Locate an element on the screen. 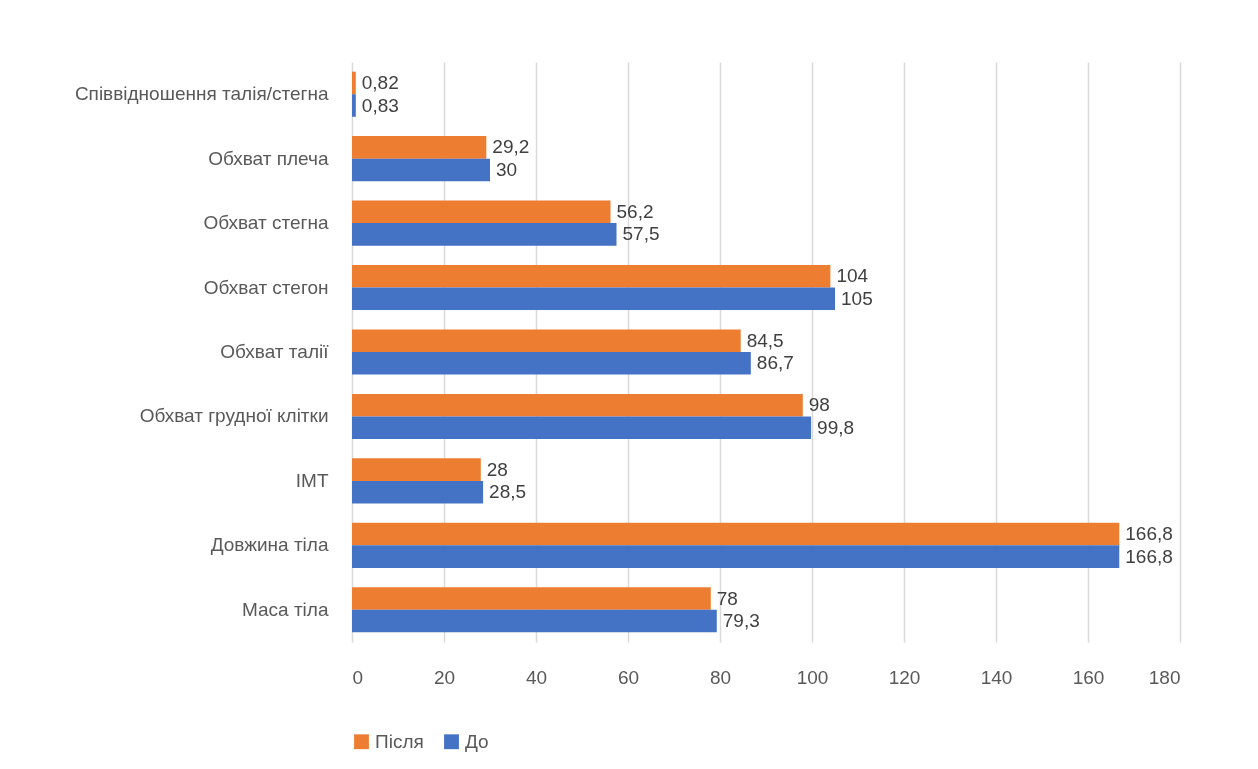  data-label: 28 is located at coordinates (497, 469).